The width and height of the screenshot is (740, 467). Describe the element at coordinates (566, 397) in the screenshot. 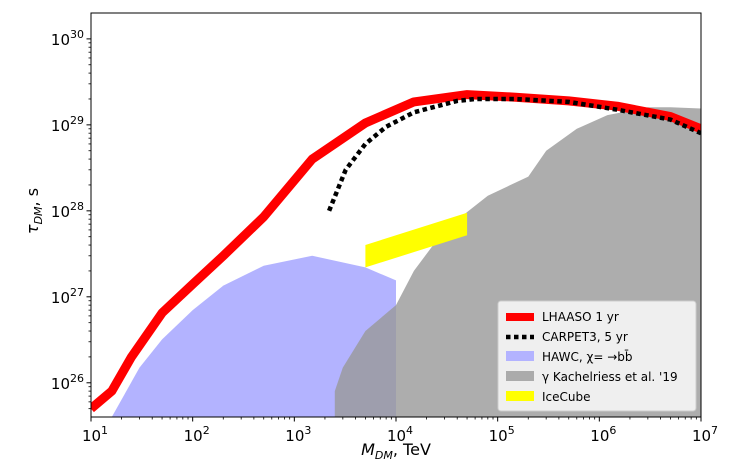

I see `legend-label-icecube: IceCube` at that location.